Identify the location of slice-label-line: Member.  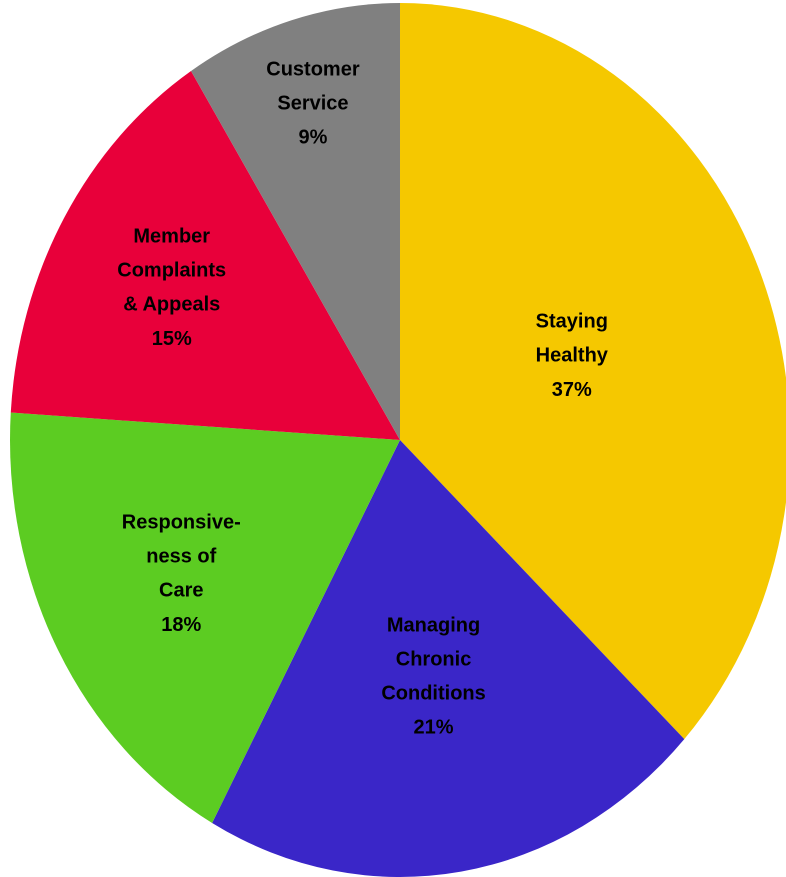
(171, 237).